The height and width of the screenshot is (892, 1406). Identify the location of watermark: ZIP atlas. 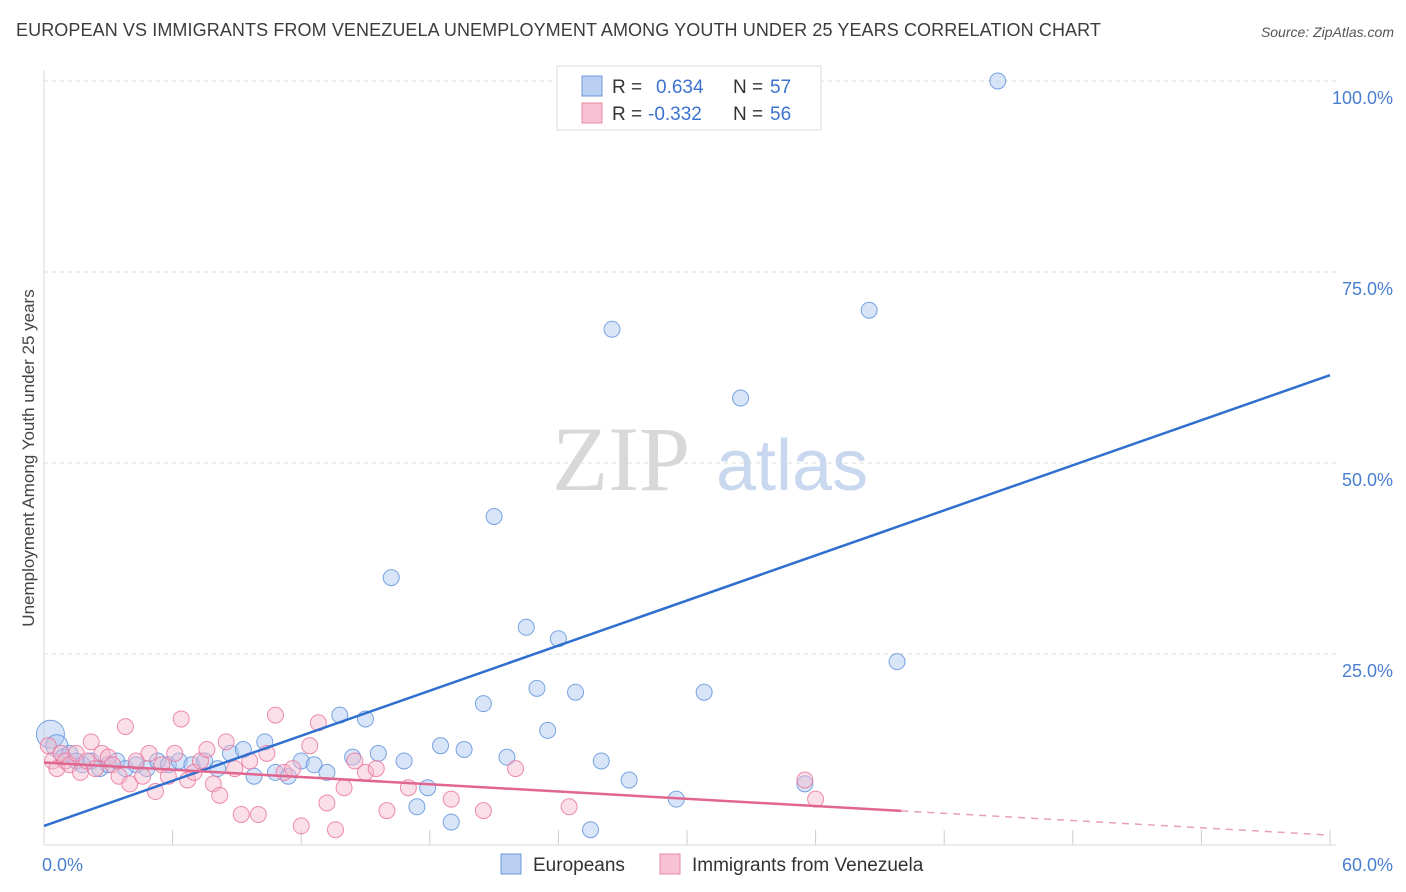
(710, 459).